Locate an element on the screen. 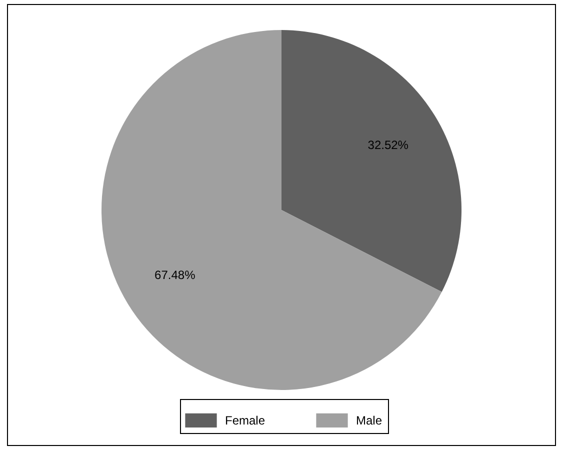 The width and height of the screenshot is (563, 450). data-label: 67.48% is located at coordinates (175, 275).